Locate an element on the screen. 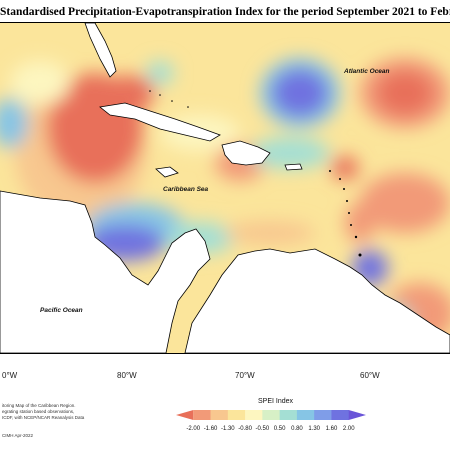 The image size is (450, 450). atlantic-ocean-label: Atlantic Ocean is located at coordinates (366, 71).